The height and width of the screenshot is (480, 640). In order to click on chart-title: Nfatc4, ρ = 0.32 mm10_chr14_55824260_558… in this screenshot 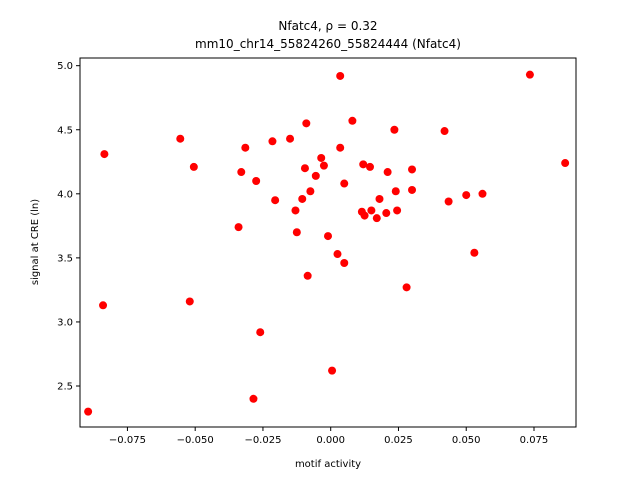, I will do `click(328, 35)`.